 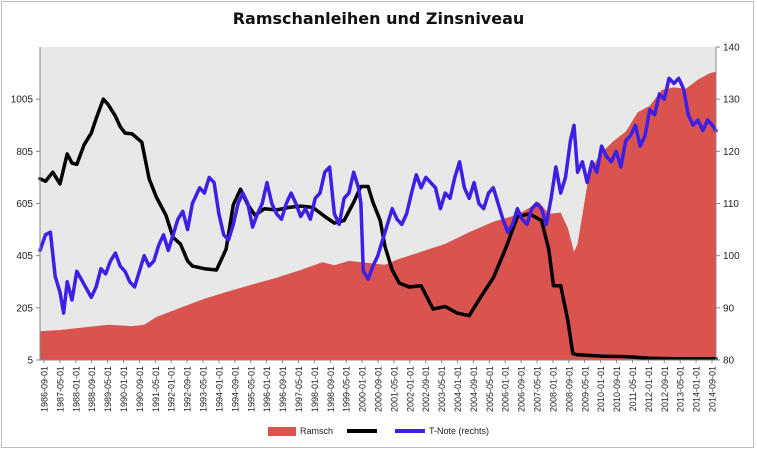 What do you see at coordinates (474, 389) in the screenshot?
I see `x-tick-label: 2004-09-01` at bounding box center [474, 389].